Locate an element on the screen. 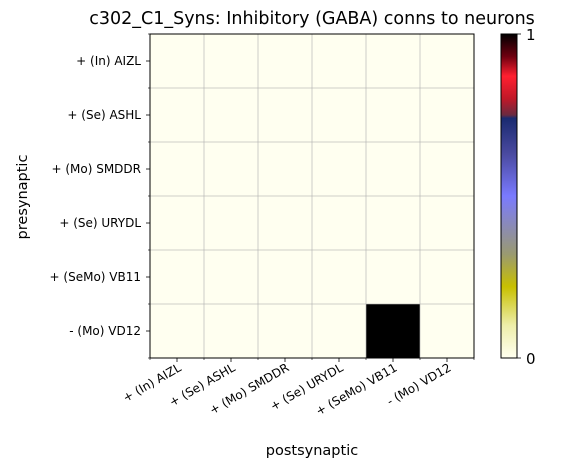 Image resolution: width=578 pixels, height=468 pixels. colorbar-gradient is located at coordinates (509, 196).